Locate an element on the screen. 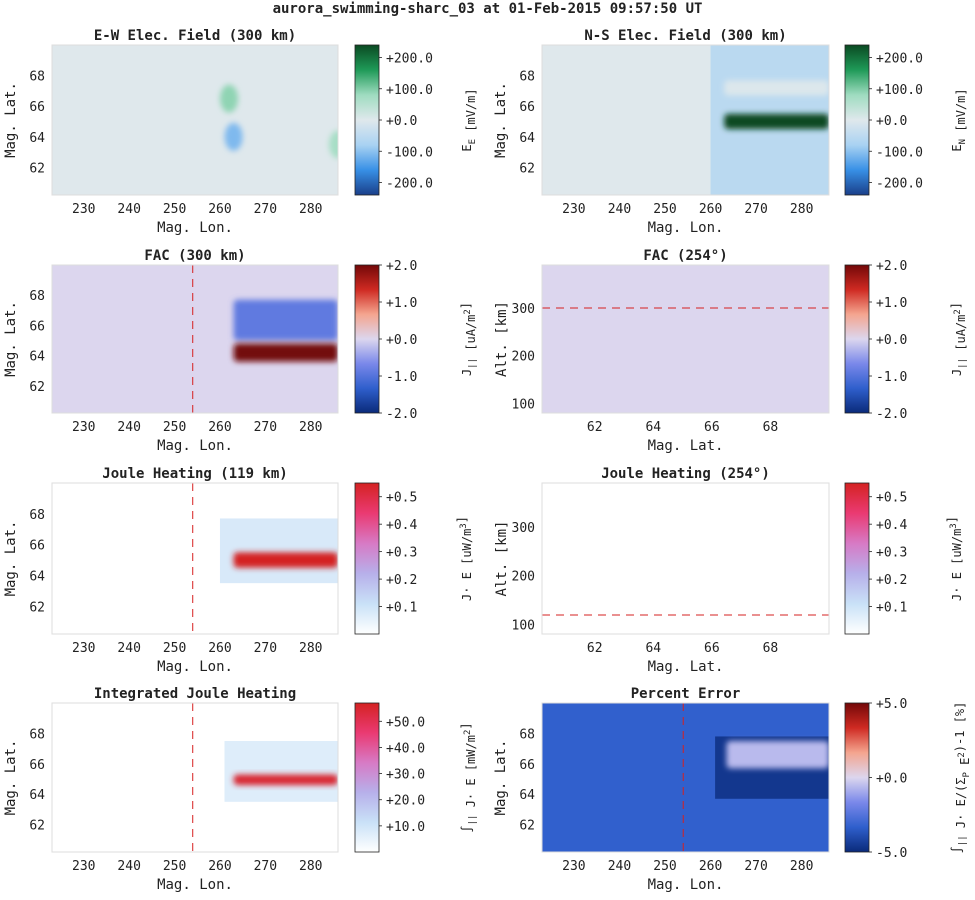 Image resolution: width=975 pixels, height=900 pixels. feature-region is located at coordinates (278, 551).